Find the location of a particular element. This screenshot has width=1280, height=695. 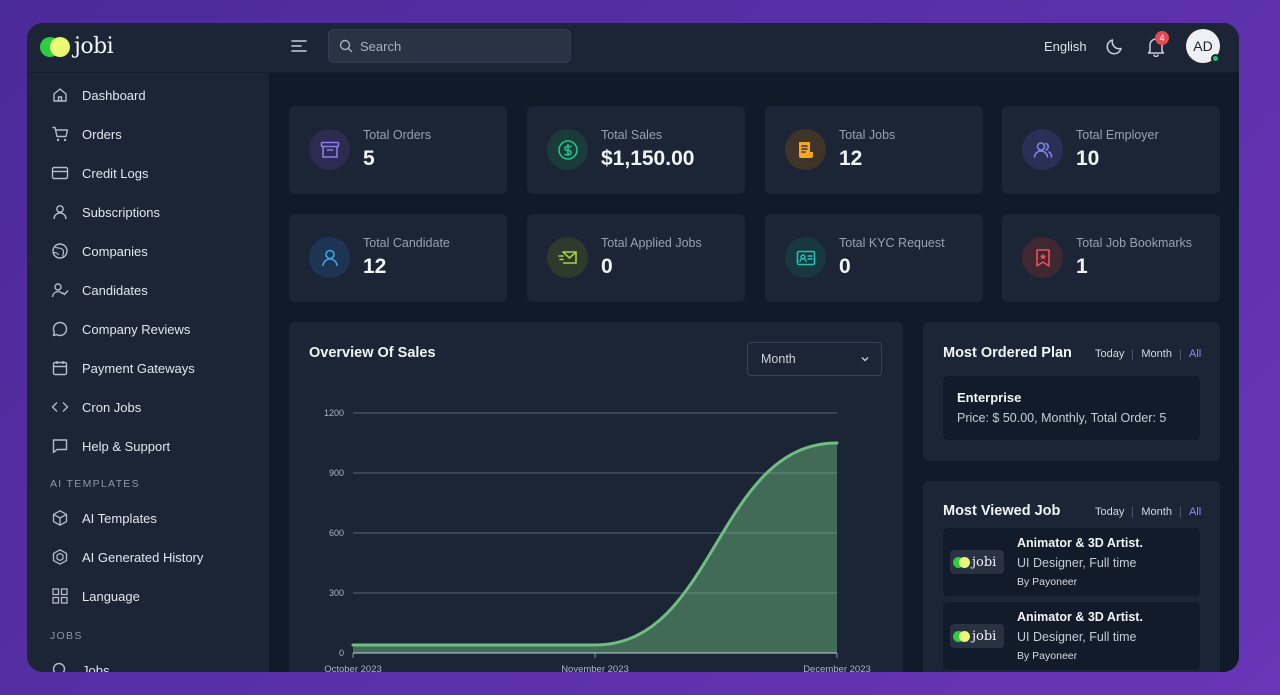

sidebar-item-company-reviews: Company Reviews is located at coordinates (120, 329).